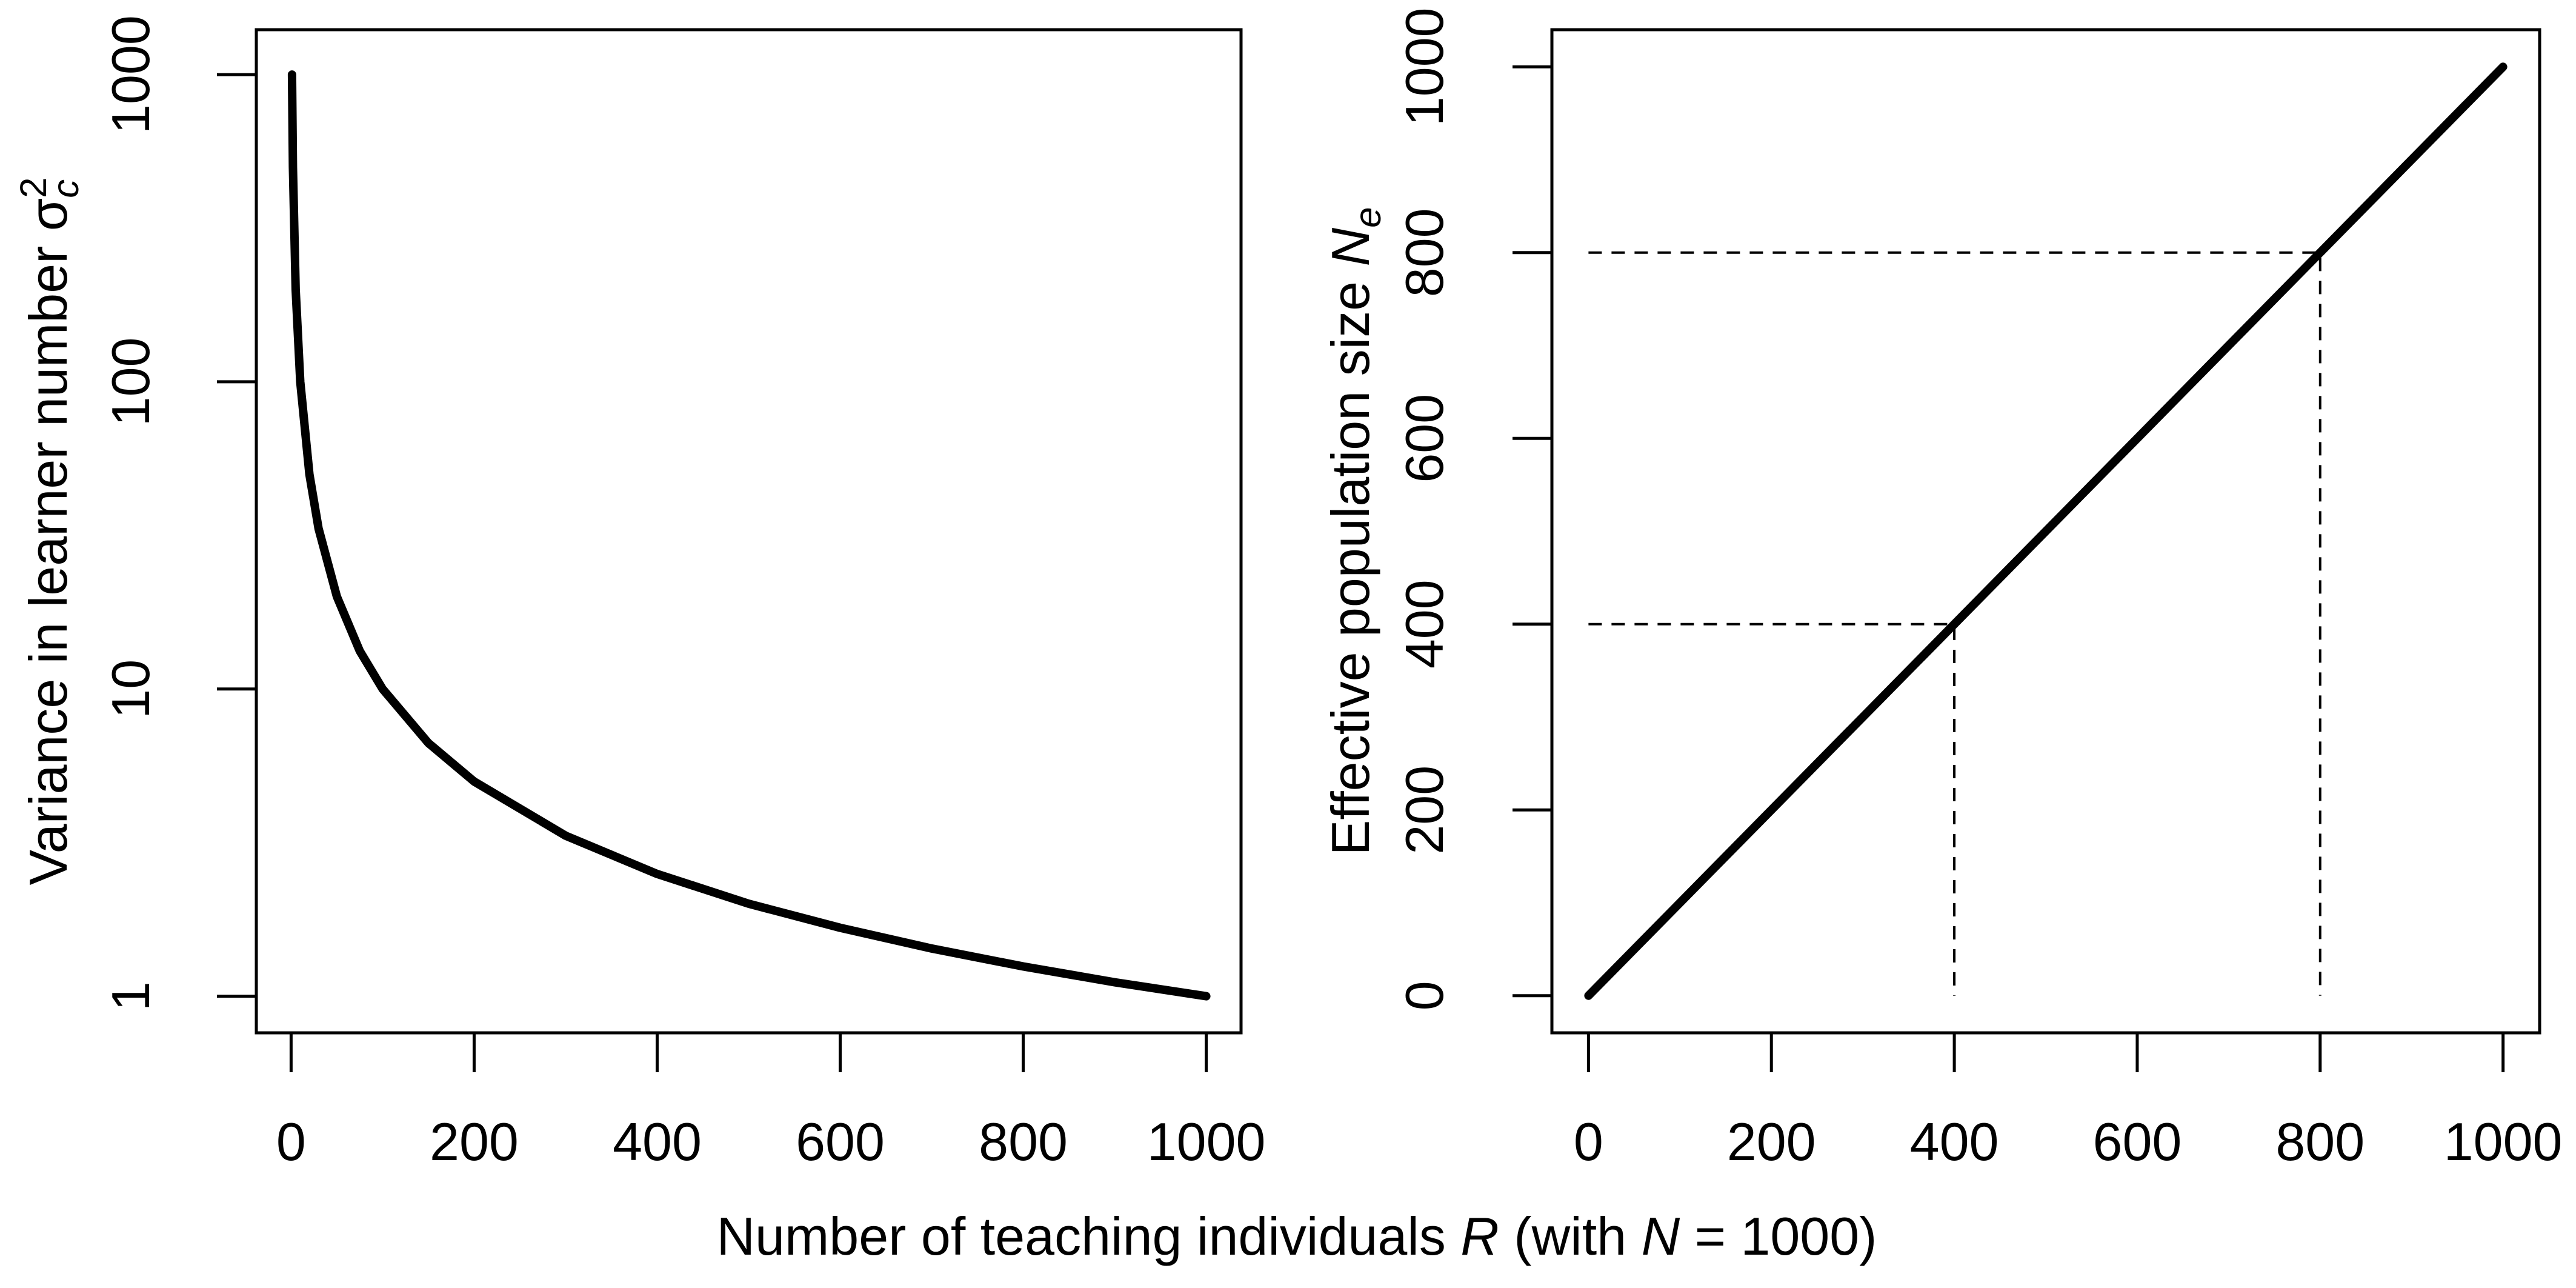  What do you see at coordinates (1479, 1236) in the screenshot?
I see `label-part: R` at bounding box center [1479, 1236].